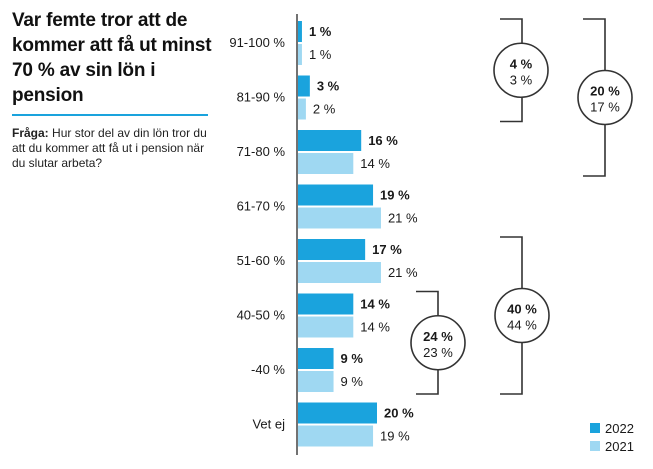 The width and height of the screenshot is (653, 469). I want to click on data-label-2021: 9 %, so click(352, 381).